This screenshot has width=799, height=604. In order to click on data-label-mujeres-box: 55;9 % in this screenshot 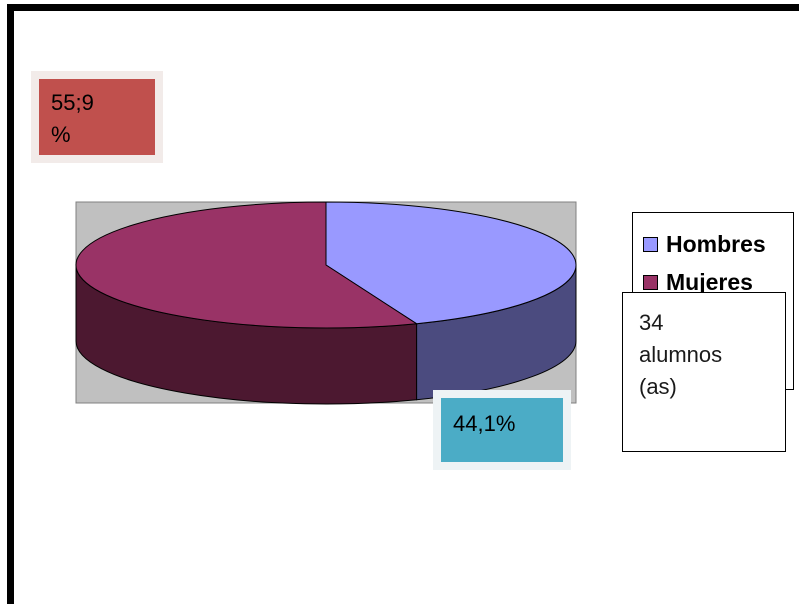, I will do `click(97, 117)`.